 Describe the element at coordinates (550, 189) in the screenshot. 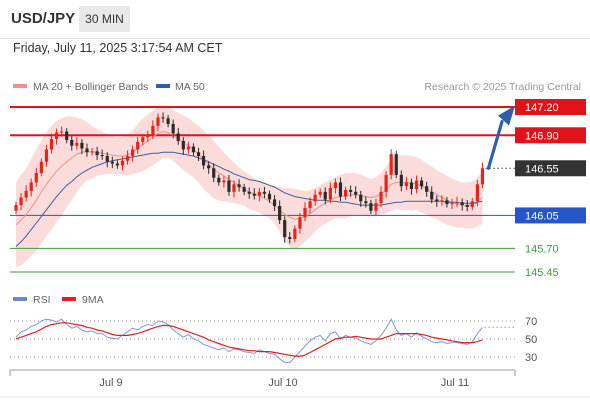

I see `level-labels: 147.20 146.90 146.55 146.05 145.70 145.45` at that location.